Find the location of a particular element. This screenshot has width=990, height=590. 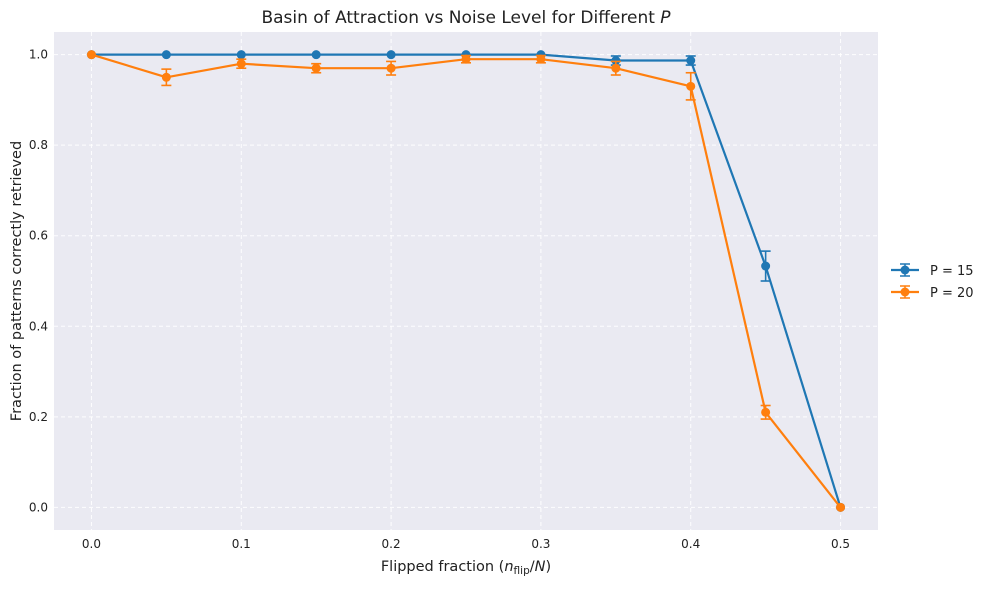

legend-label: P = 20 is located at coordinates (952, 293).